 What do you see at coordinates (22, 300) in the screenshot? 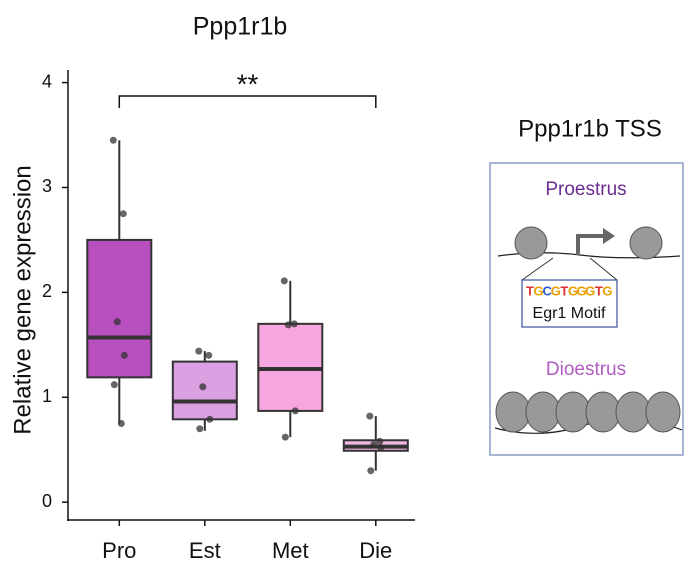
I see `y-axis-label: Relative gene expression` at bounding box center [22, 300].